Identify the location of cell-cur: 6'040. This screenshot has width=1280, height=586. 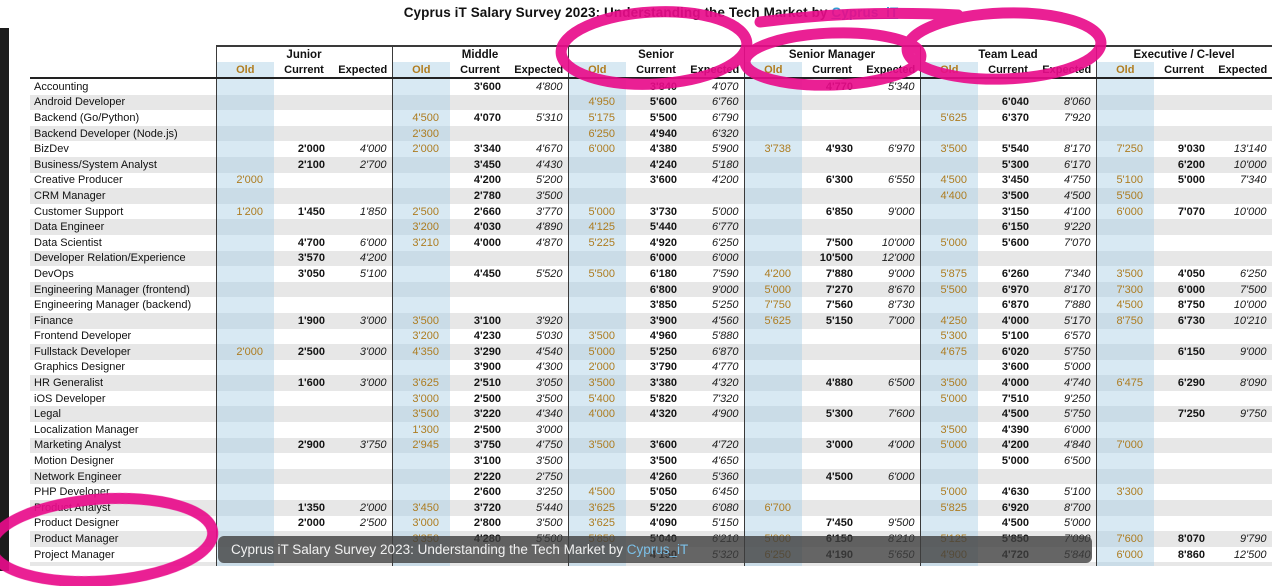
(1008, 102).